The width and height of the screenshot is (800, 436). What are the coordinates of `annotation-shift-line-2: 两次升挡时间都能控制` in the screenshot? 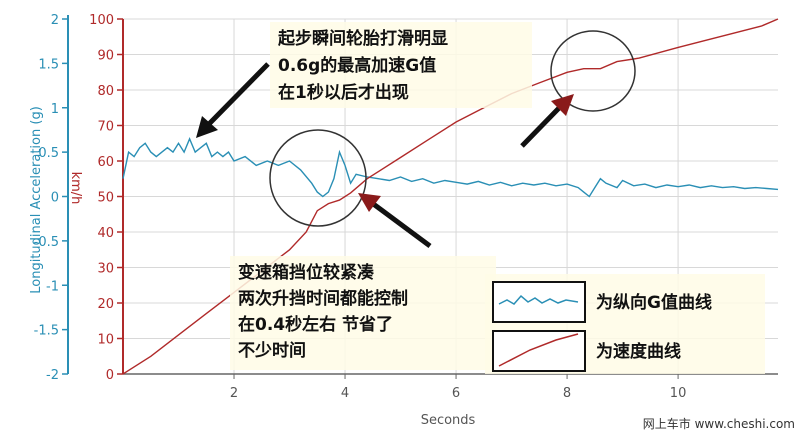 It's located at (323, 298).